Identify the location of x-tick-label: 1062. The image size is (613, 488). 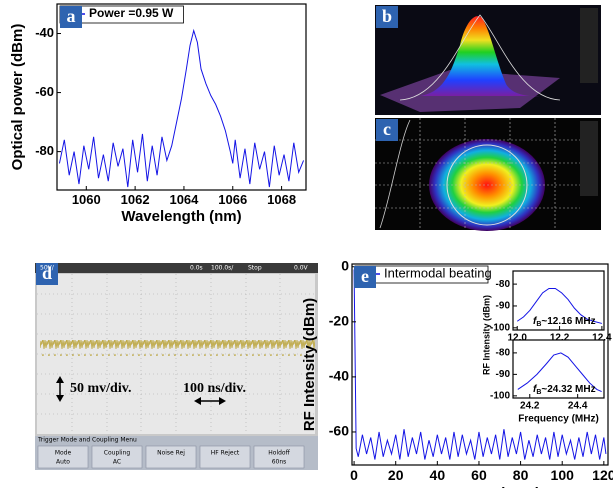
(135, 199).